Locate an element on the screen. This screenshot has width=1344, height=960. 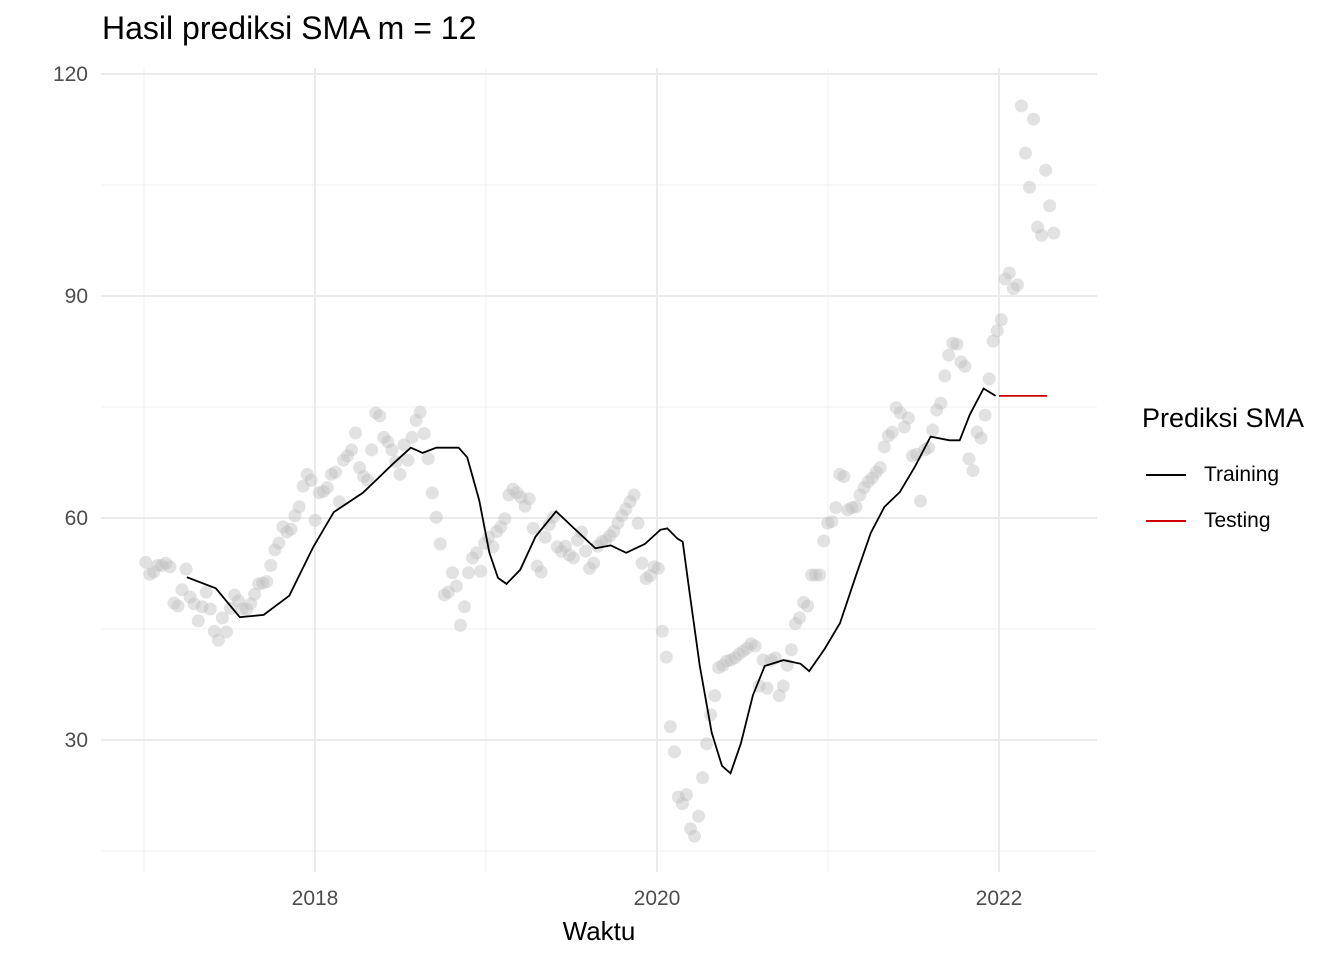
y-tick-label: 120 is located at coordinates (70, 74).